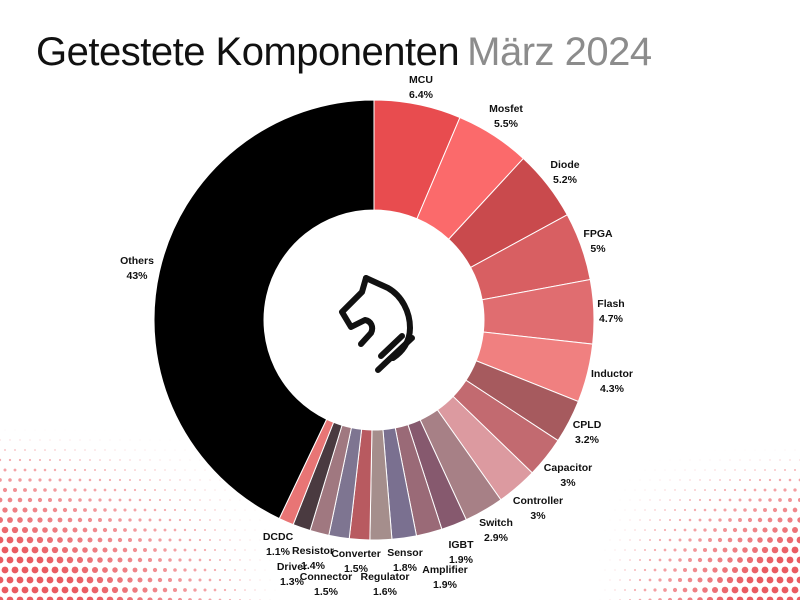 The image size is (800, 600). I want to click on label-amplifier: Amplifier, so click(445, 570).